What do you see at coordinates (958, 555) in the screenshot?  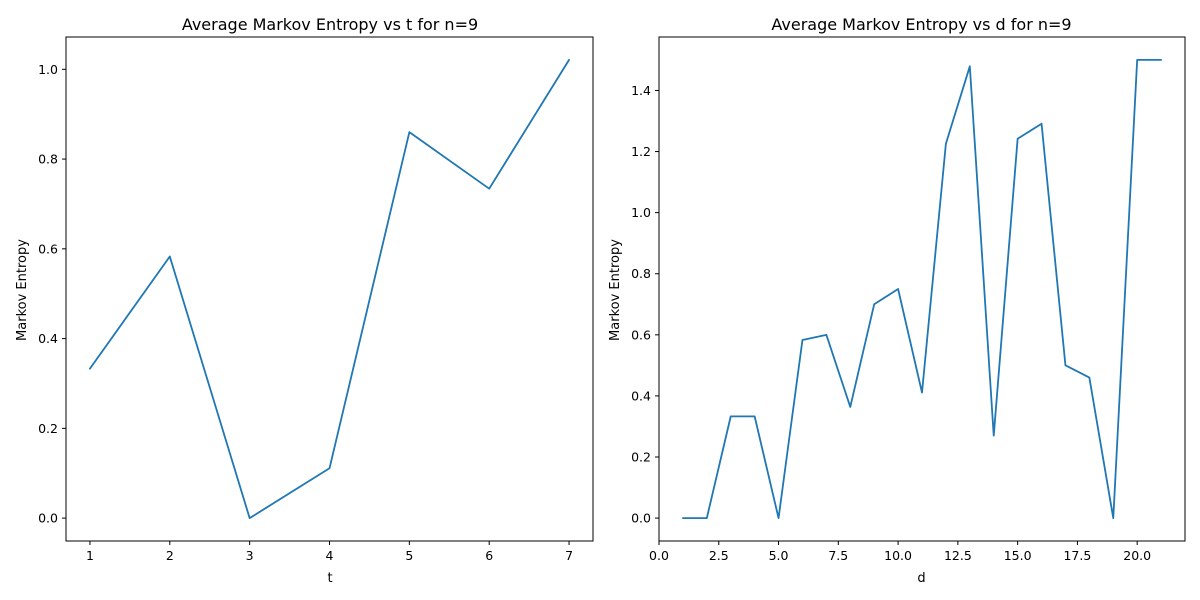 I see `x-tick-label: 12.5` at bounding box center [958, 555].